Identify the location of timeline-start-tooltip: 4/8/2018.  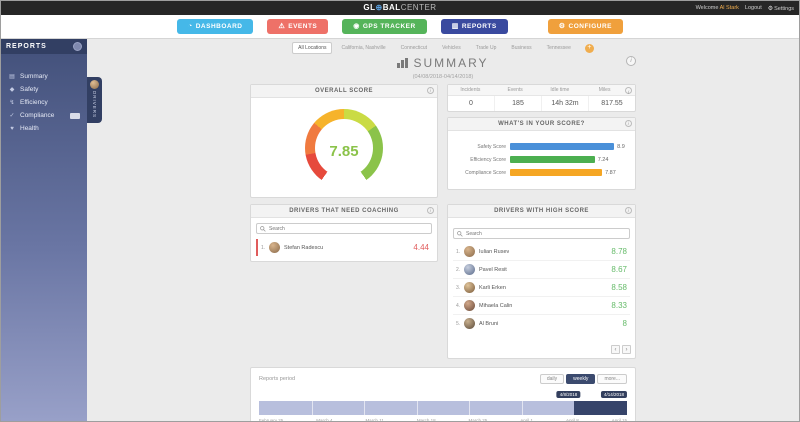
(568, 394).